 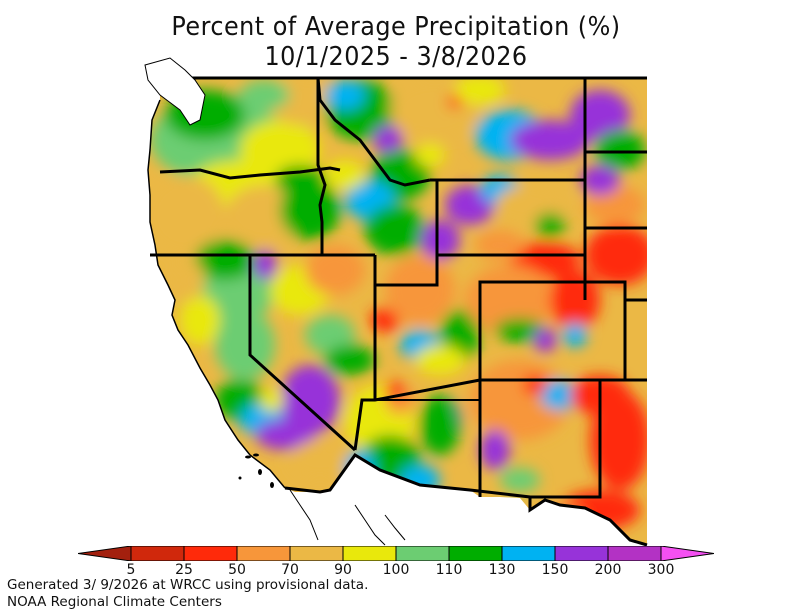 I want to click on legend-tick: 130, so click(x=502, y=570).